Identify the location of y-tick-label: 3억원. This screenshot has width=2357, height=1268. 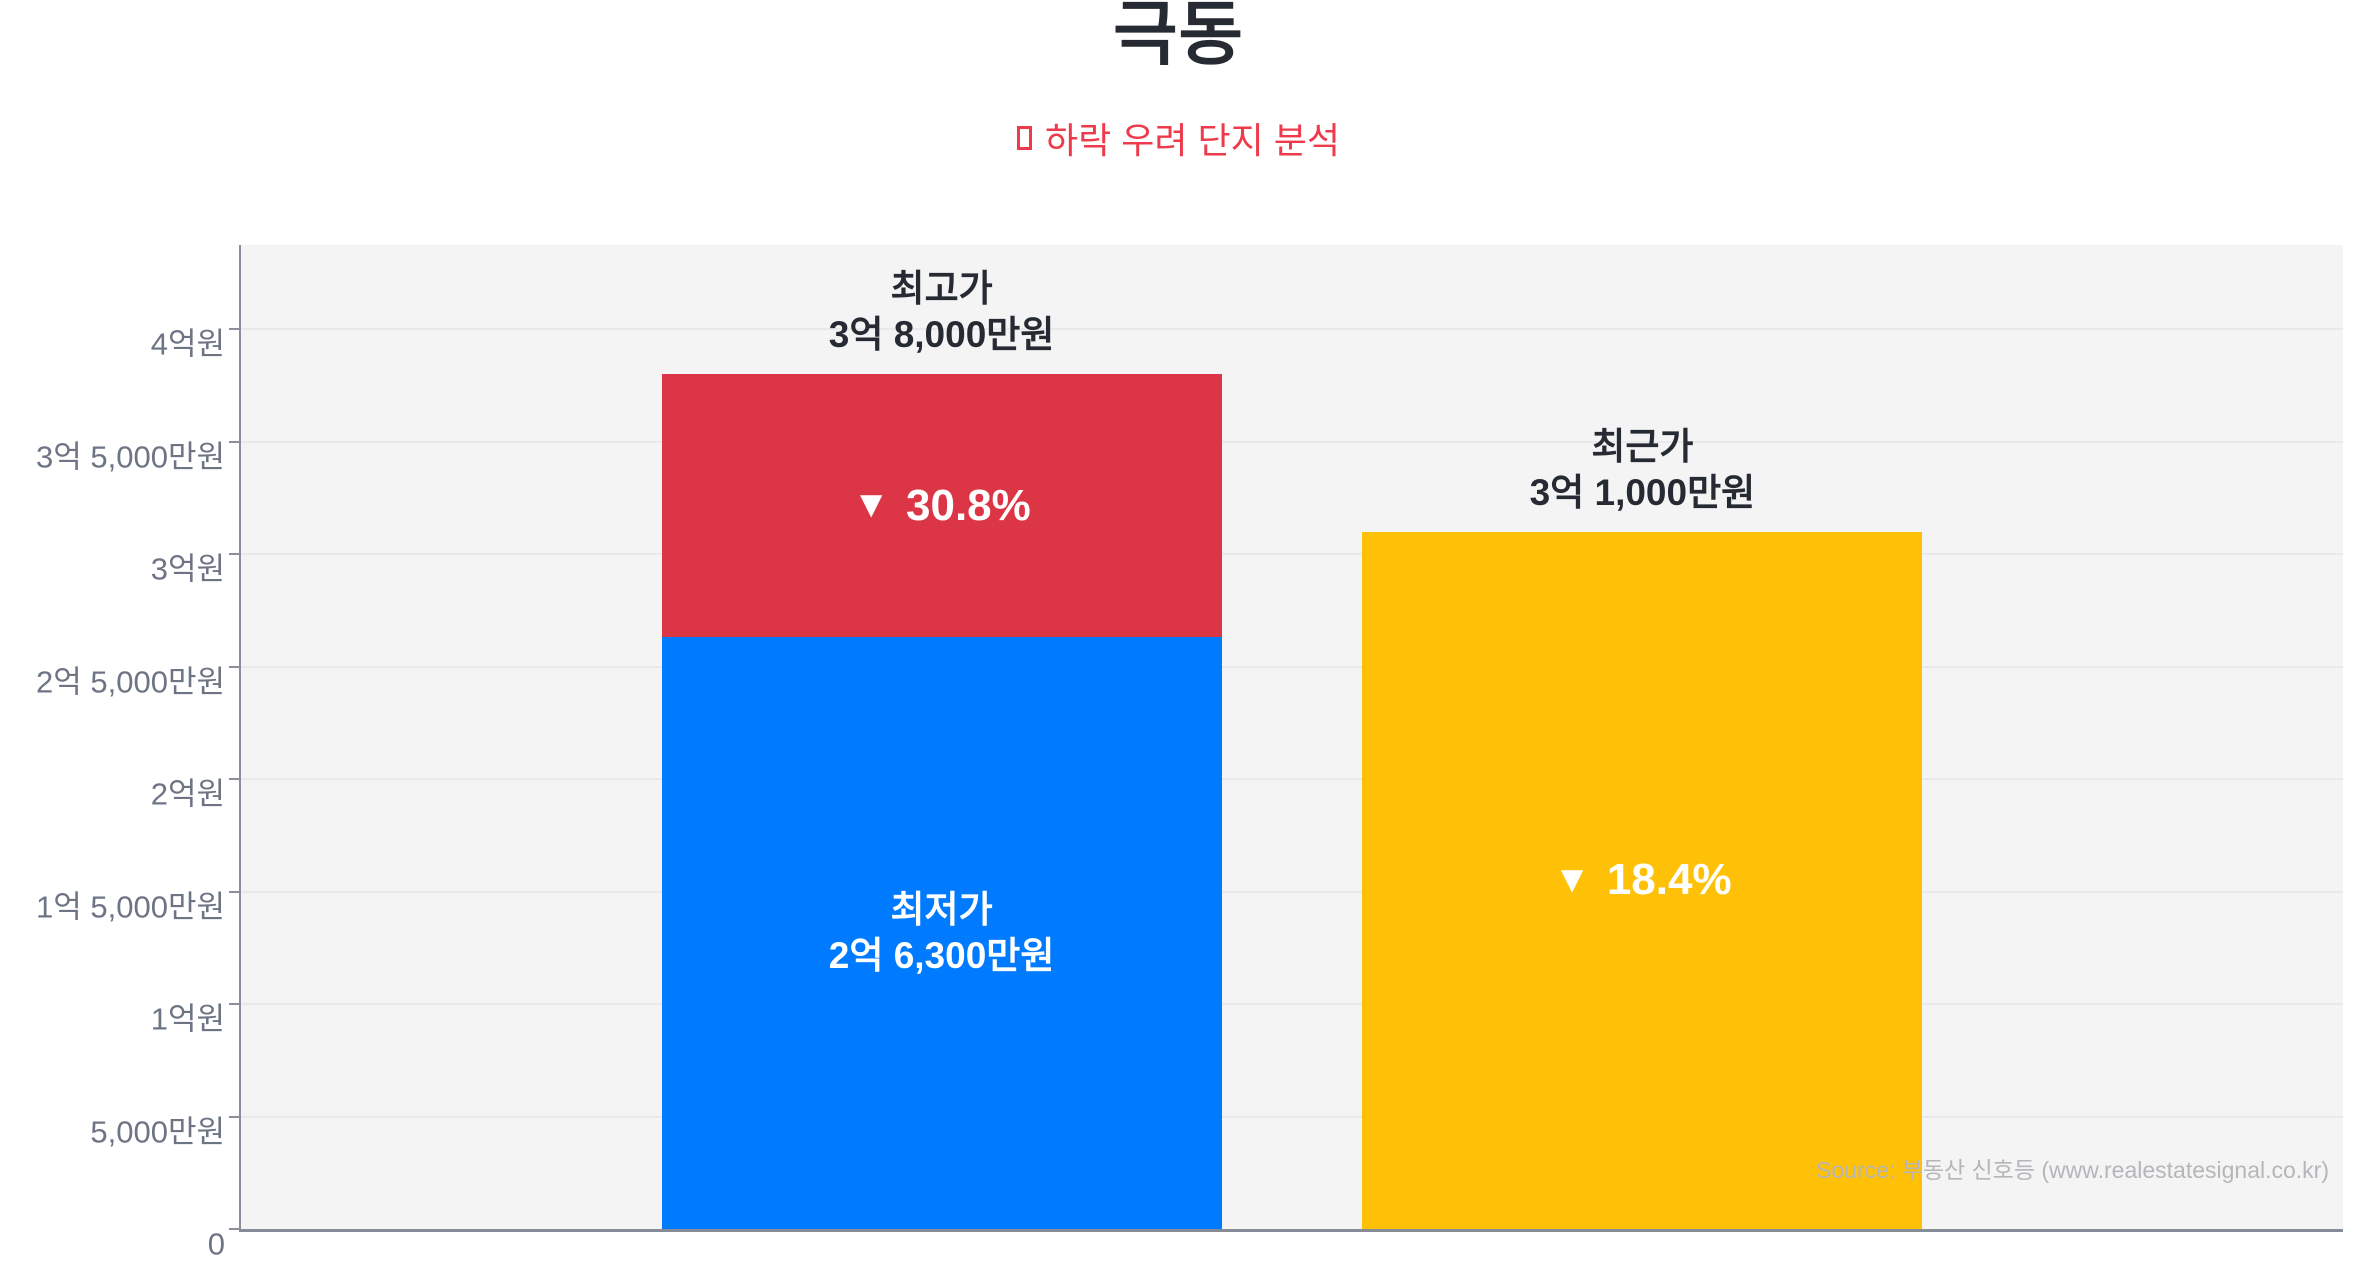
(187, 569).